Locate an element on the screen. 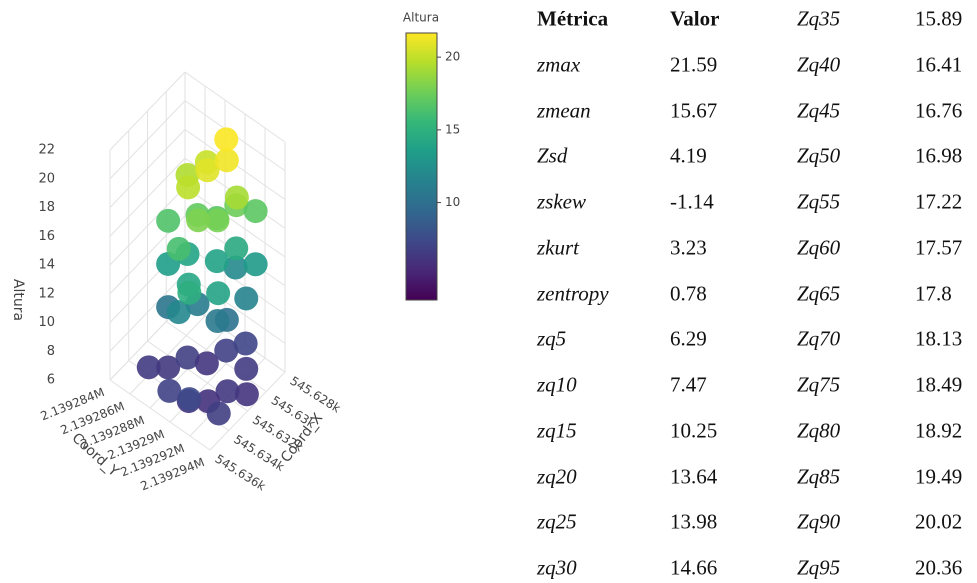 Image resolution: width=977 pixels, height=583 pixels. table-cell: 21.59 is located at coordinates (694, 64).